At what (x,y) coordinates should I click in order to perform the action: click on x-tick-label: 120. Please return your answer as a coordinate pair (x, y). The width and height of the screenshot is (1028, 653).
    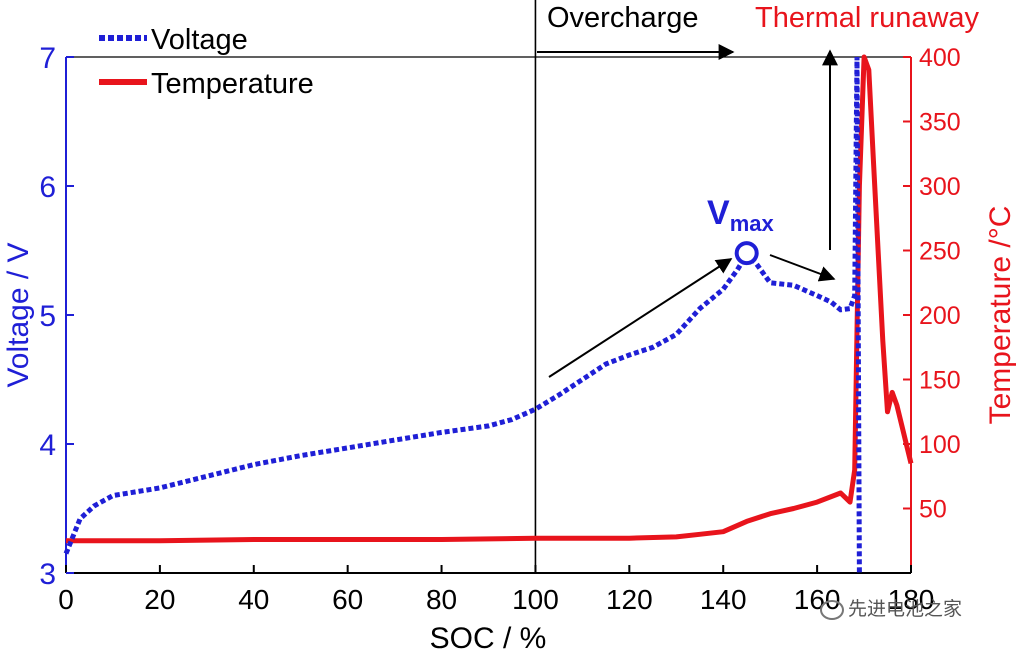
    Looking at the image, I should click on (629, 599).